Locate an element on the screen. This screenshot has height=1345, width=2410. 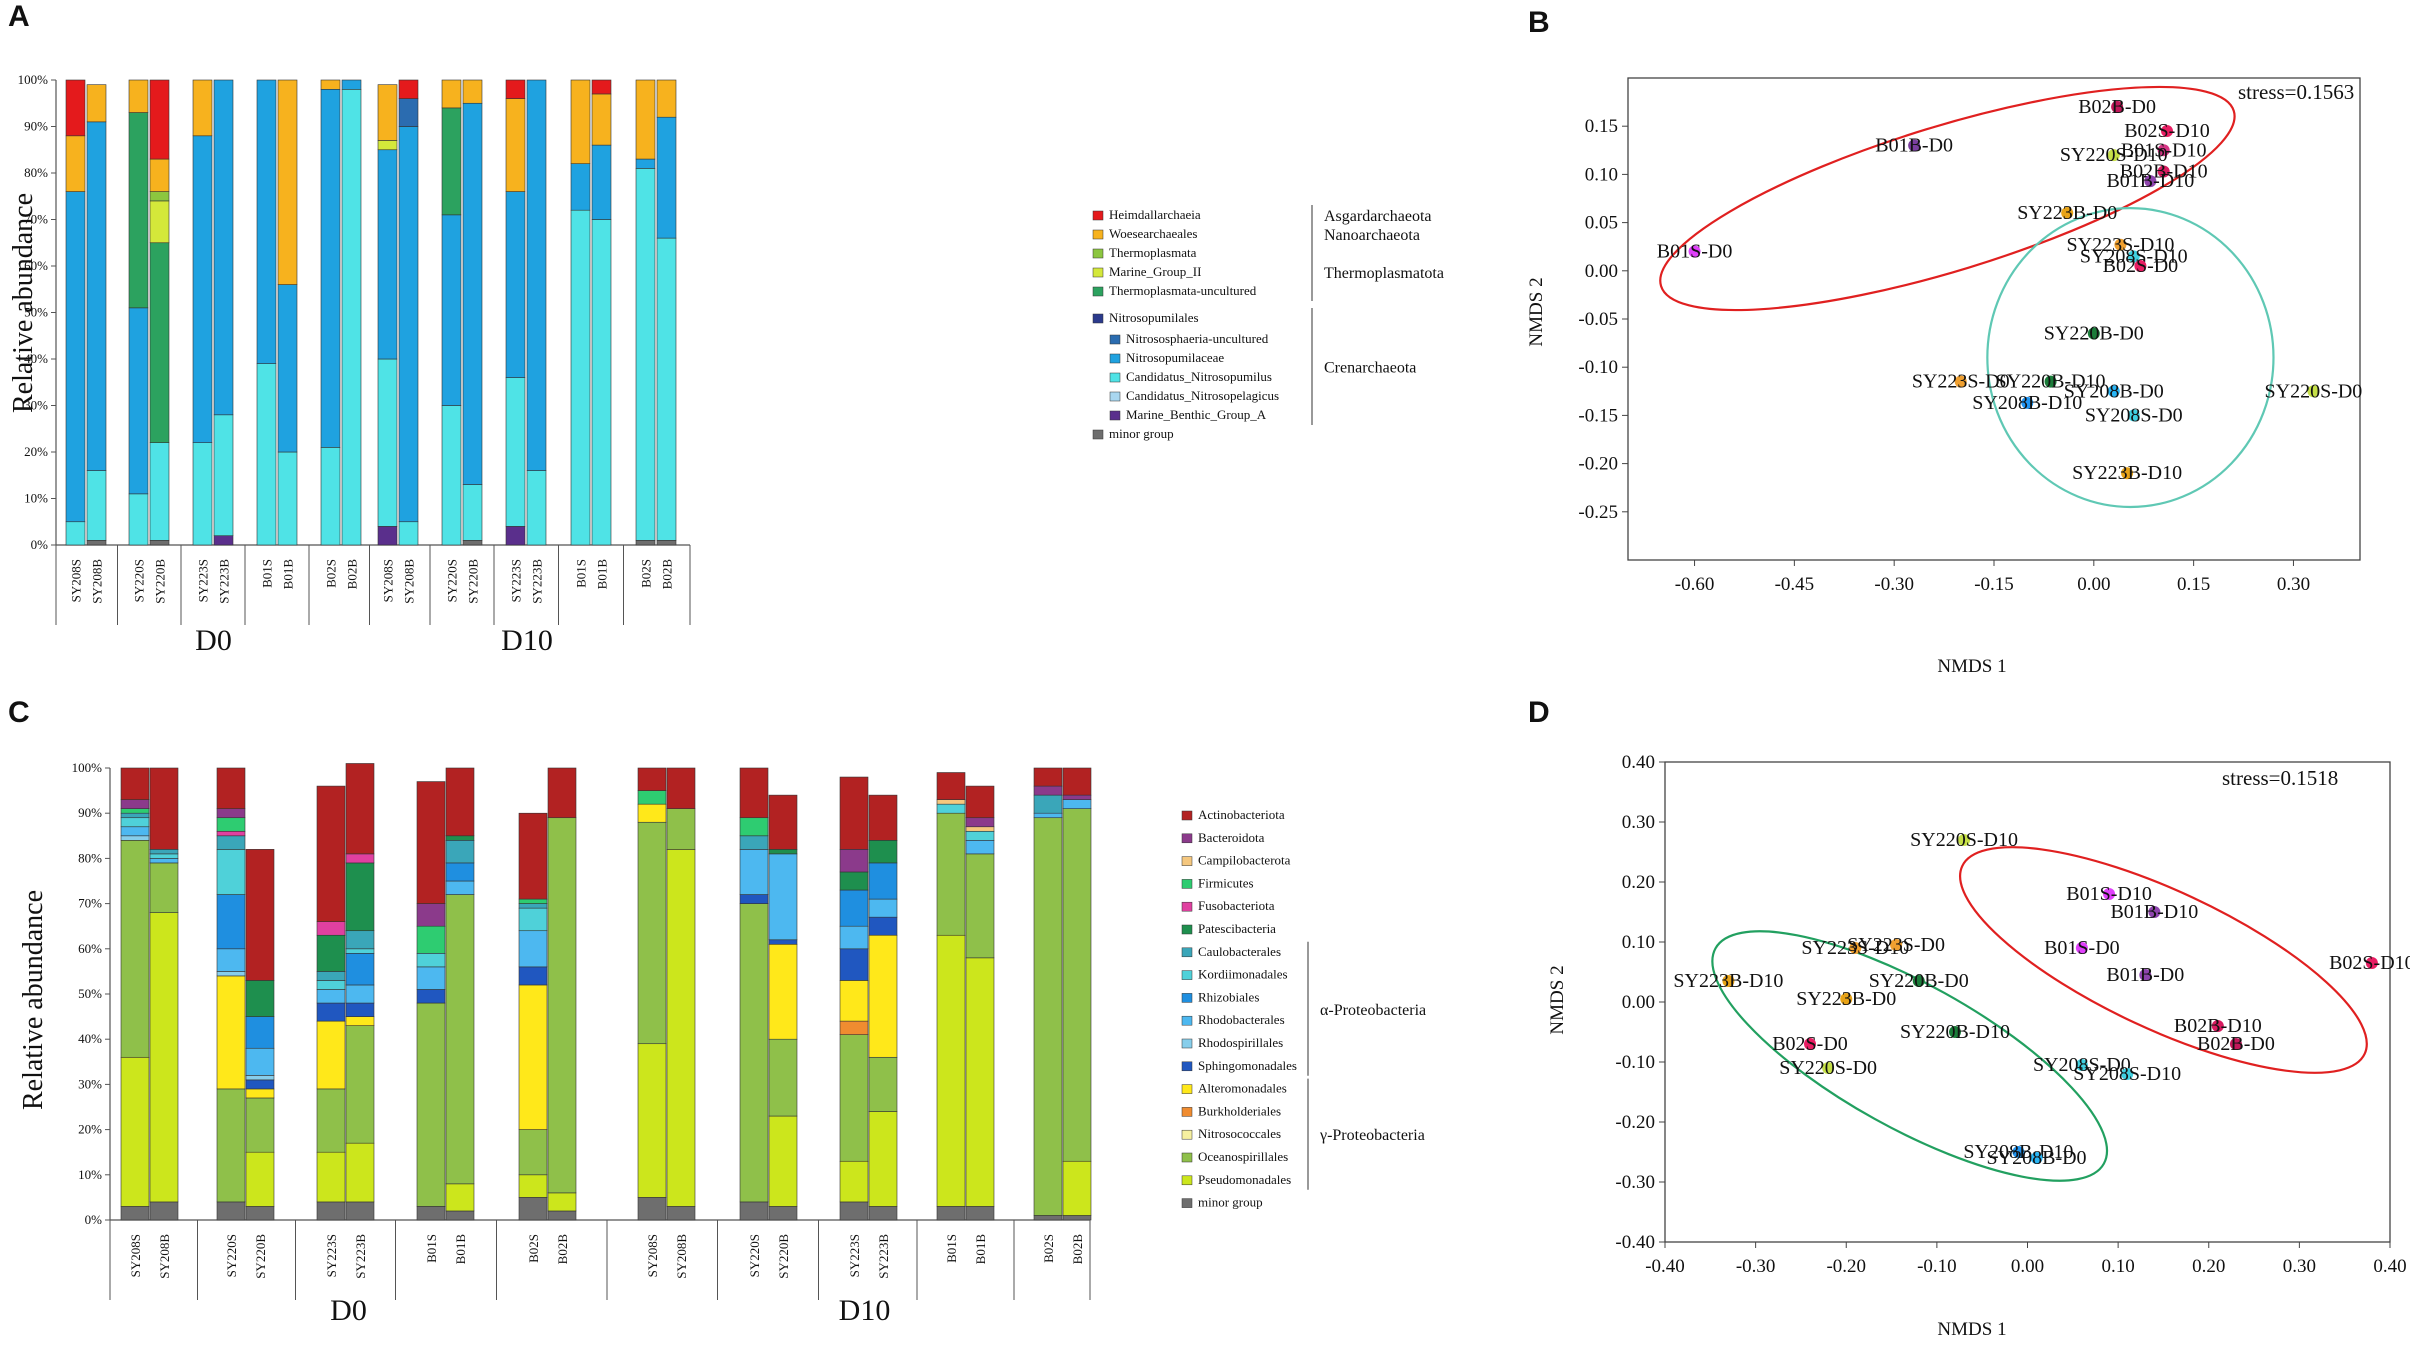
panel-c-bar-6-actinobacteriota is located at coordinates (431, 842).